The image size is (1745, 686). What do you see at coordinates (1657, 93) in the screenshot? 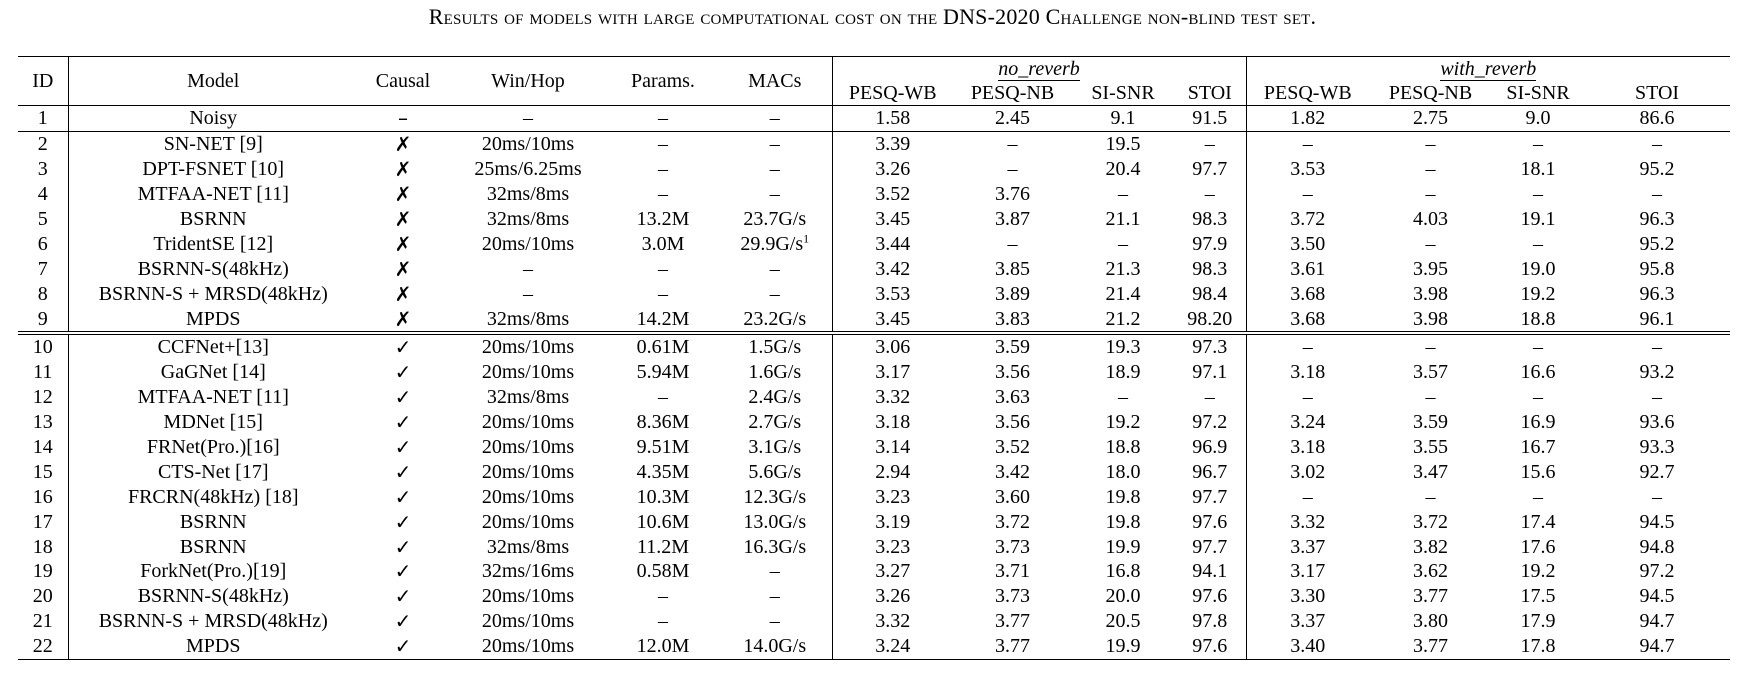
I see `header-wr-stoi: STOI` at bounding box center [1657, 93].